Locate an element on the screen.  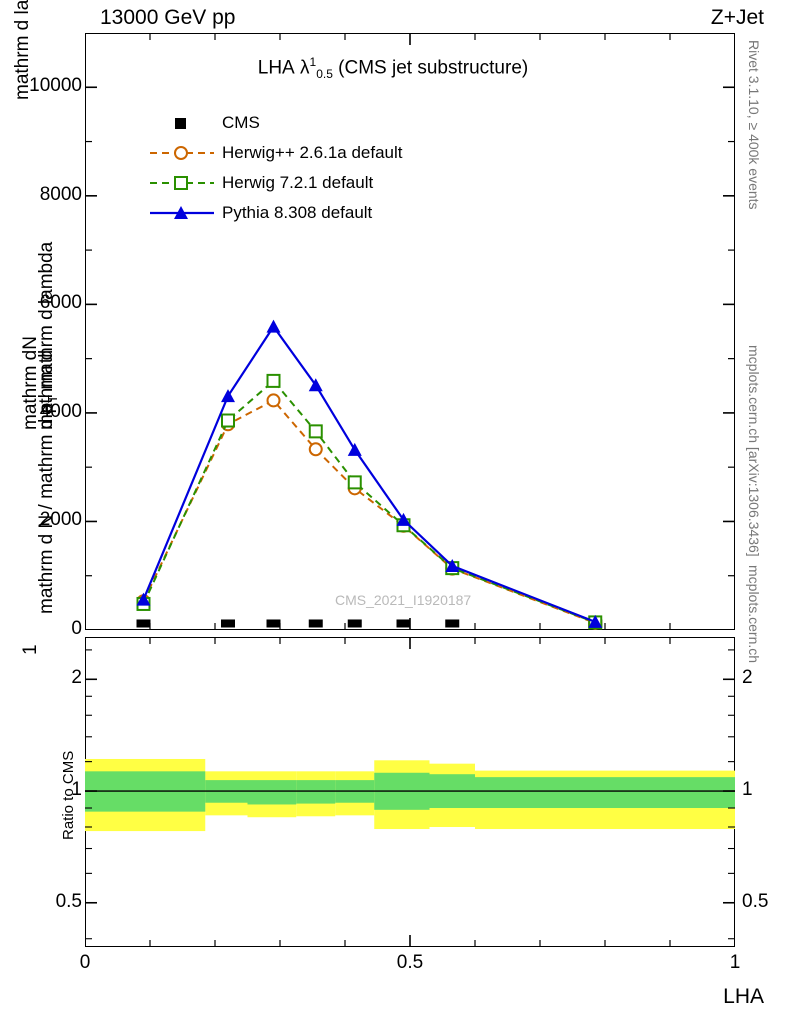
plot-title: LHA λ10.5 (CMS jet substructure) is located at coordinates (393, 68).